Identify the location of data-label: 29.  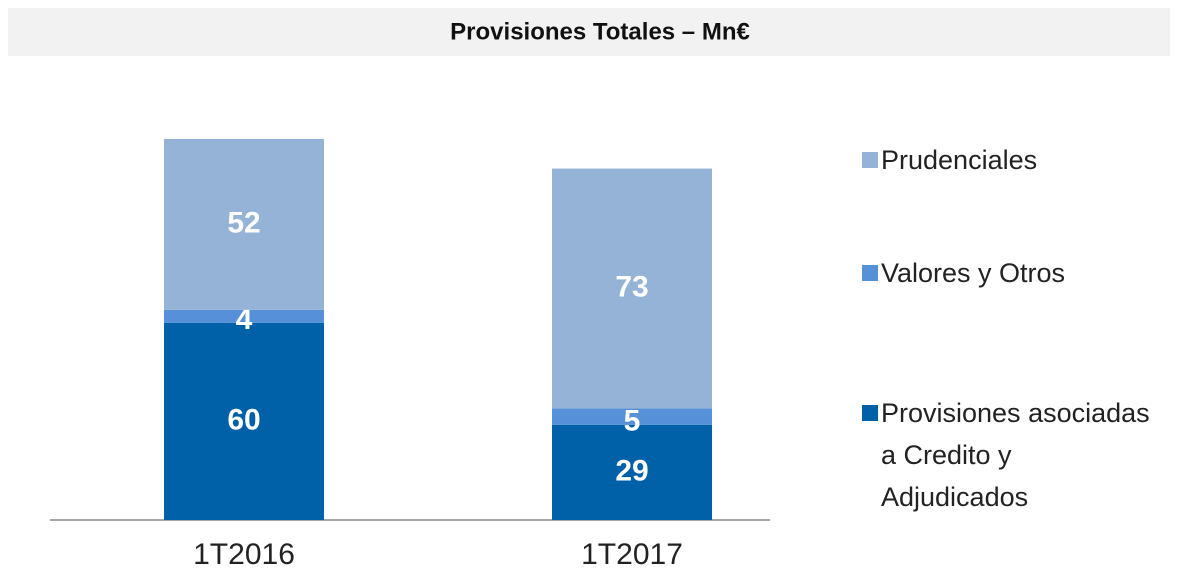
(631, 470).